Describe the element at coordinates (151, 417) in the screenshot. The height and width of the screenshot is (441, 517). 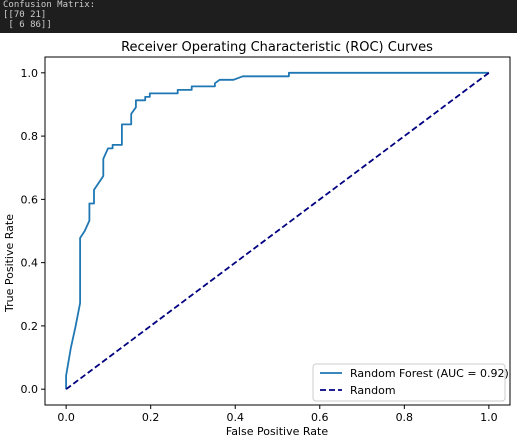
I see `x-tick-label: 0.2` at that location.